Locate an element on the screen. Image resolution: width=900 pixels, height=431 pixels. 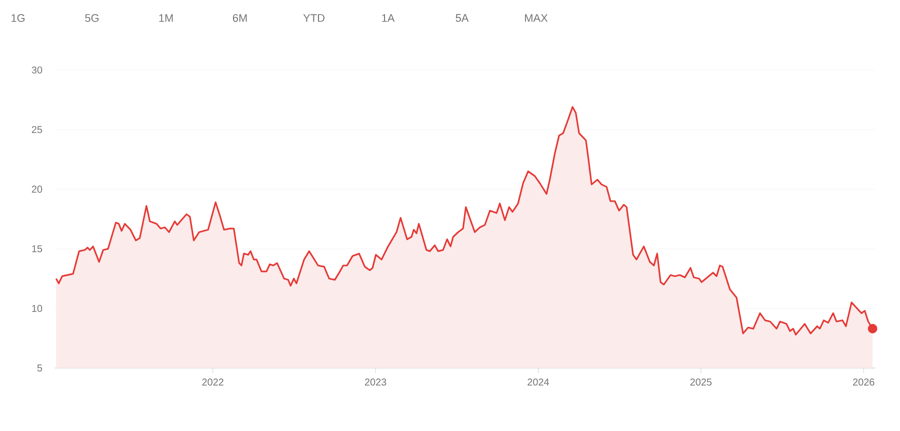
y-tick-label: 20 is located at coordinates (37, 189).